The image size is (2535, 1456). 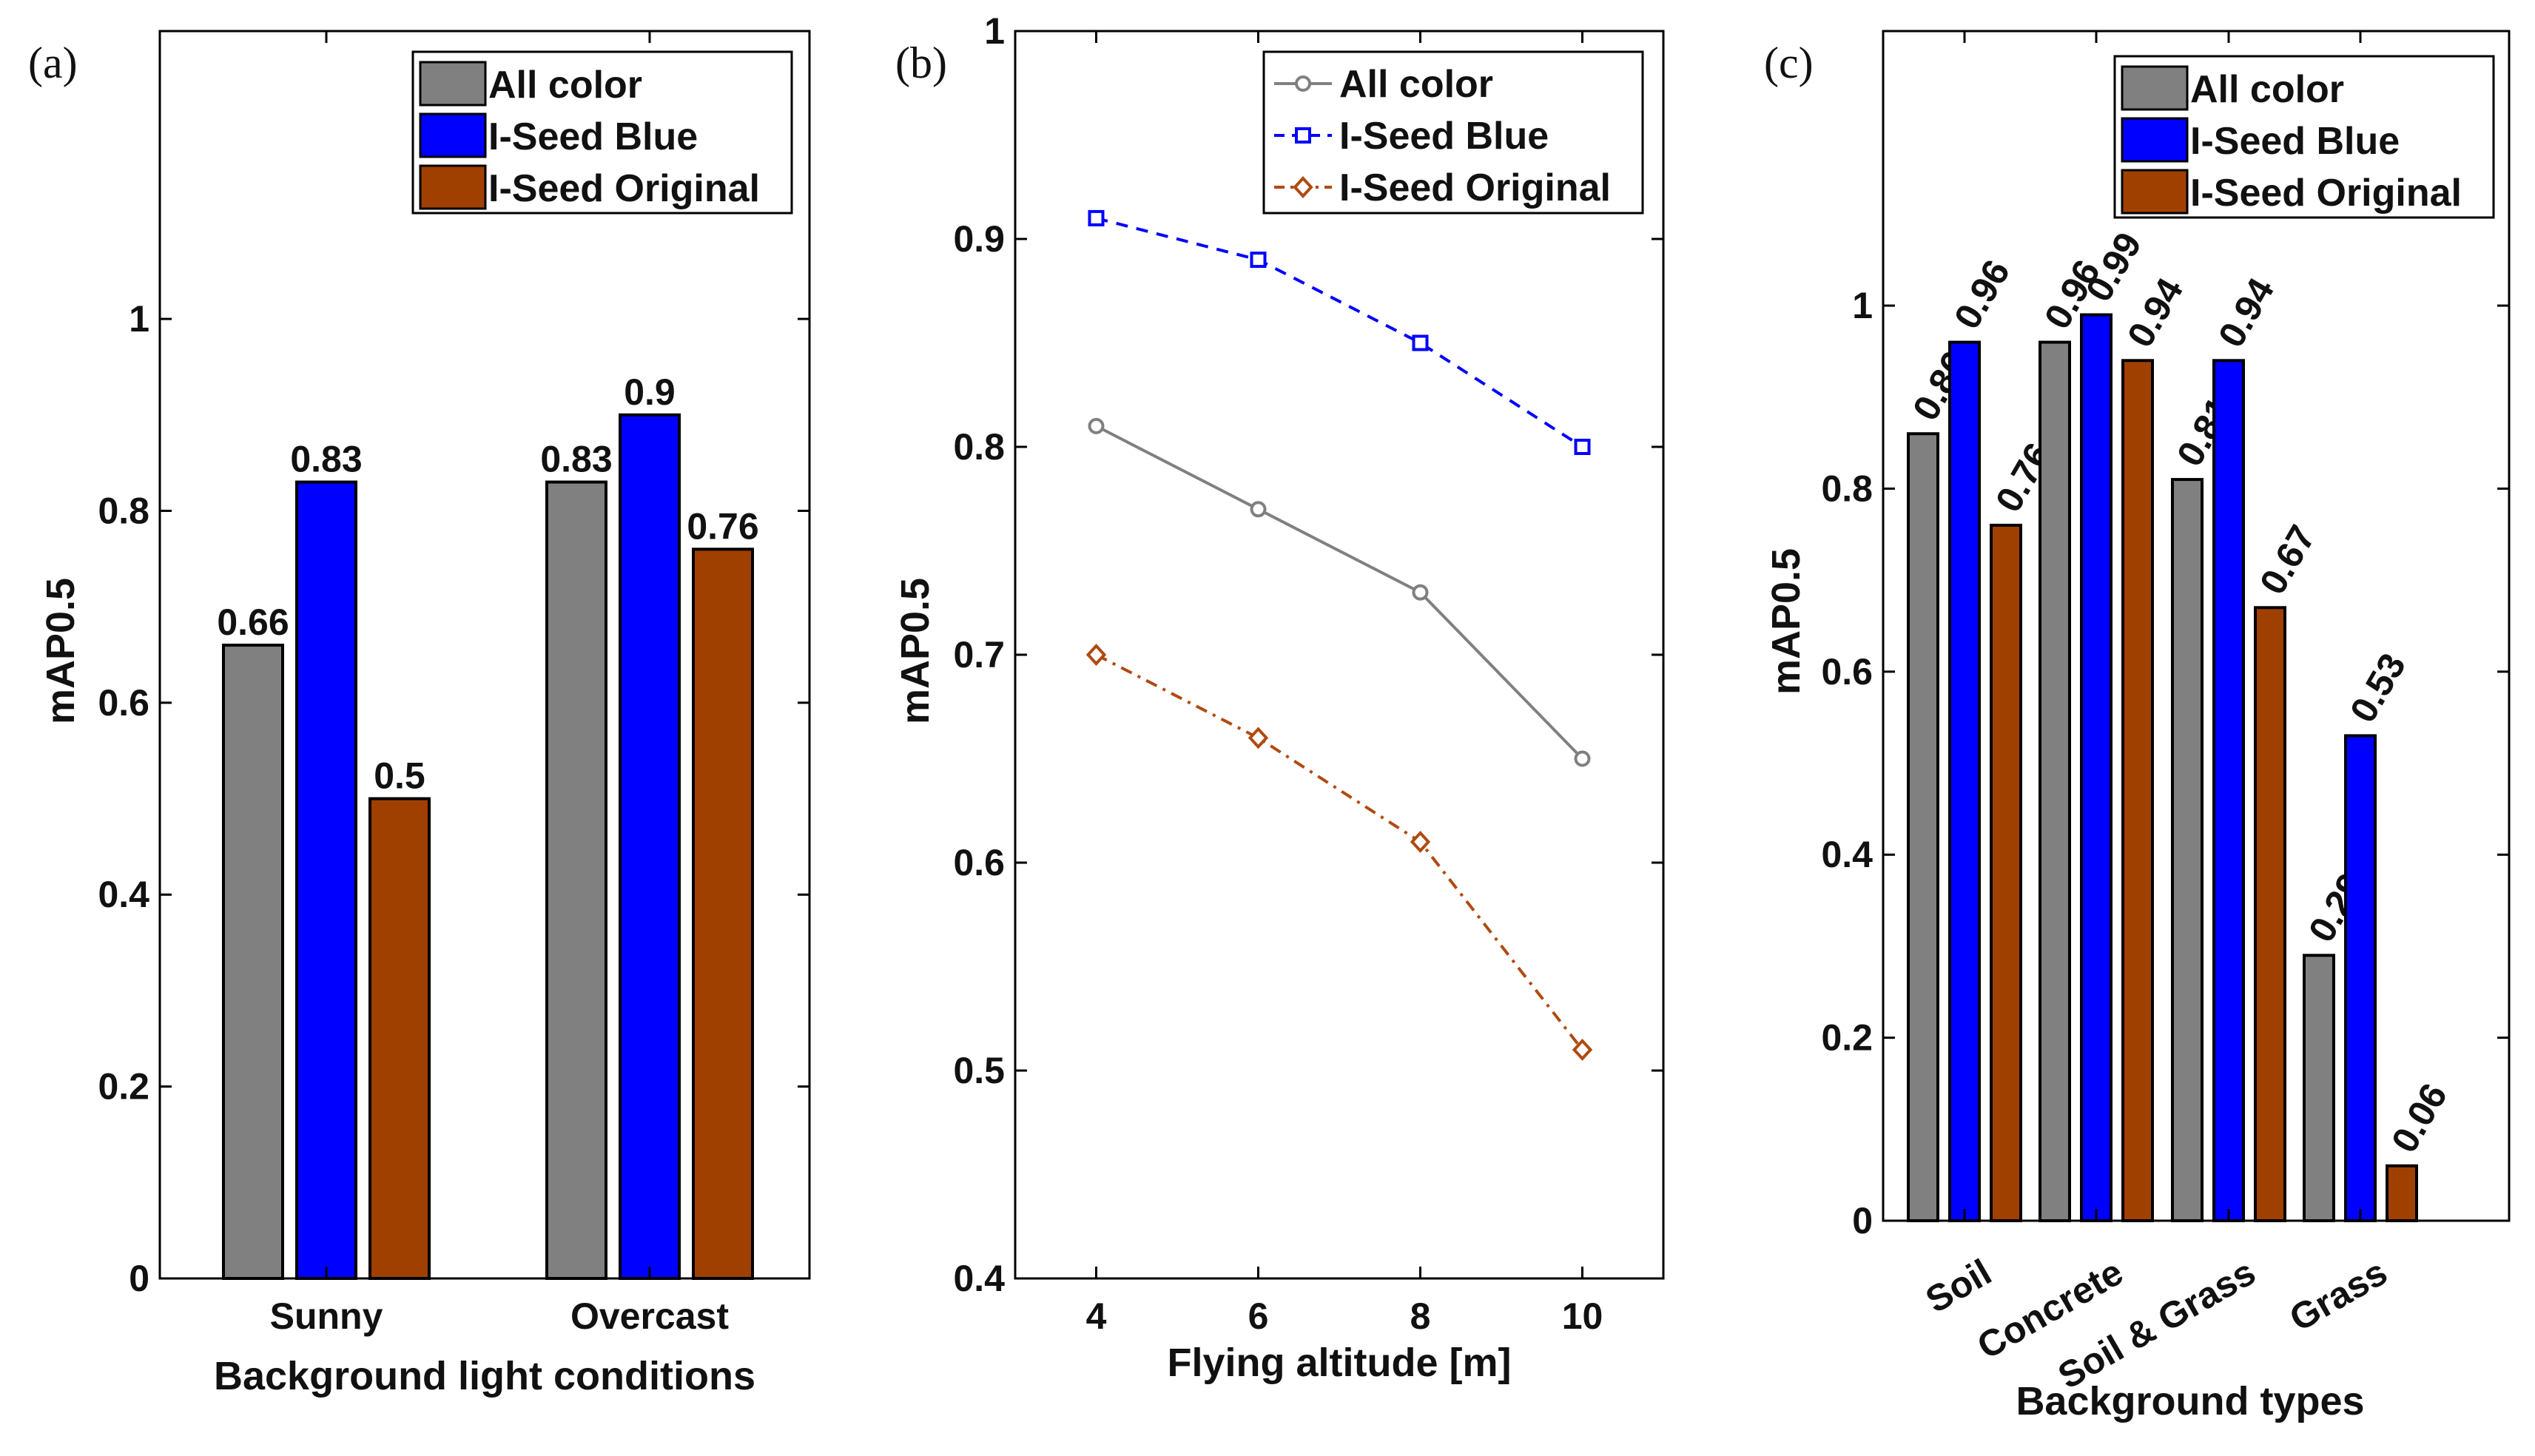 I want to click on panel-c-legend-original: I-Seed Original, so click(x=2326, y=194).